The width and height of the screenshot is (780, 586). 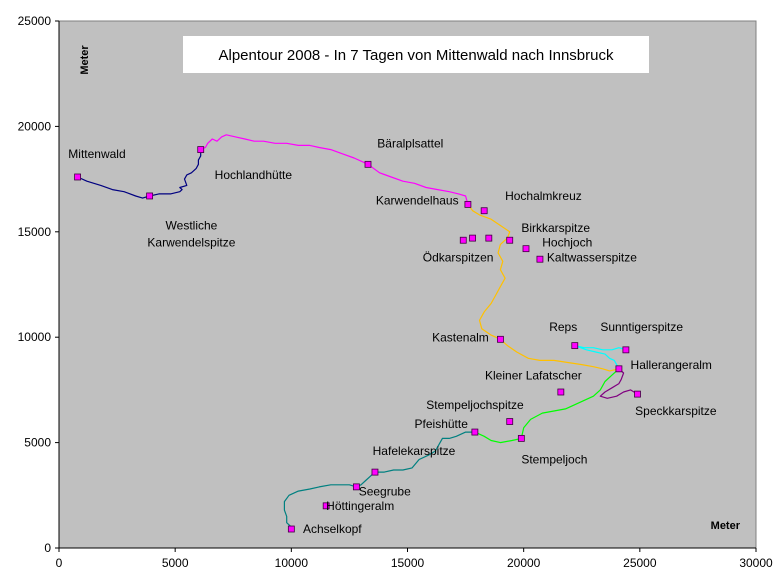 I want to click on y-axis-title: Meter, so click(x=85, y=60).